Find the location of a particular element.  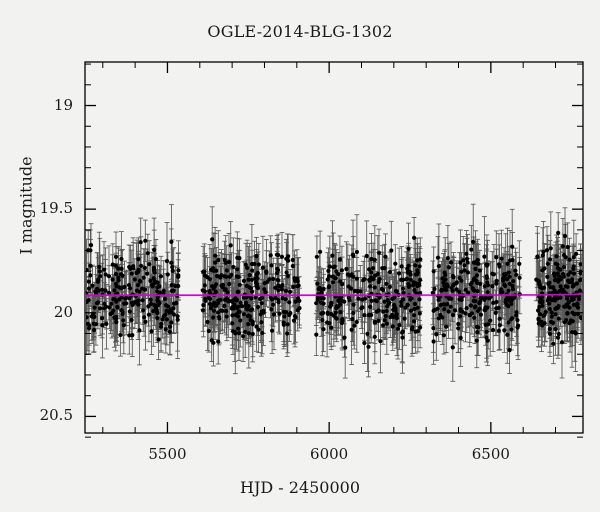

x-tick-label: 5500 is located at coordinates (167, 454).